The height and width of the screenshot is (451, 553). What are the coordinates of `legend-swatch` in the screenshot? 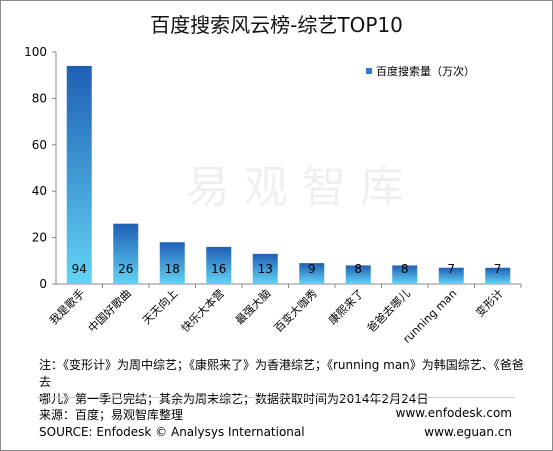 It's located at (369, 71).